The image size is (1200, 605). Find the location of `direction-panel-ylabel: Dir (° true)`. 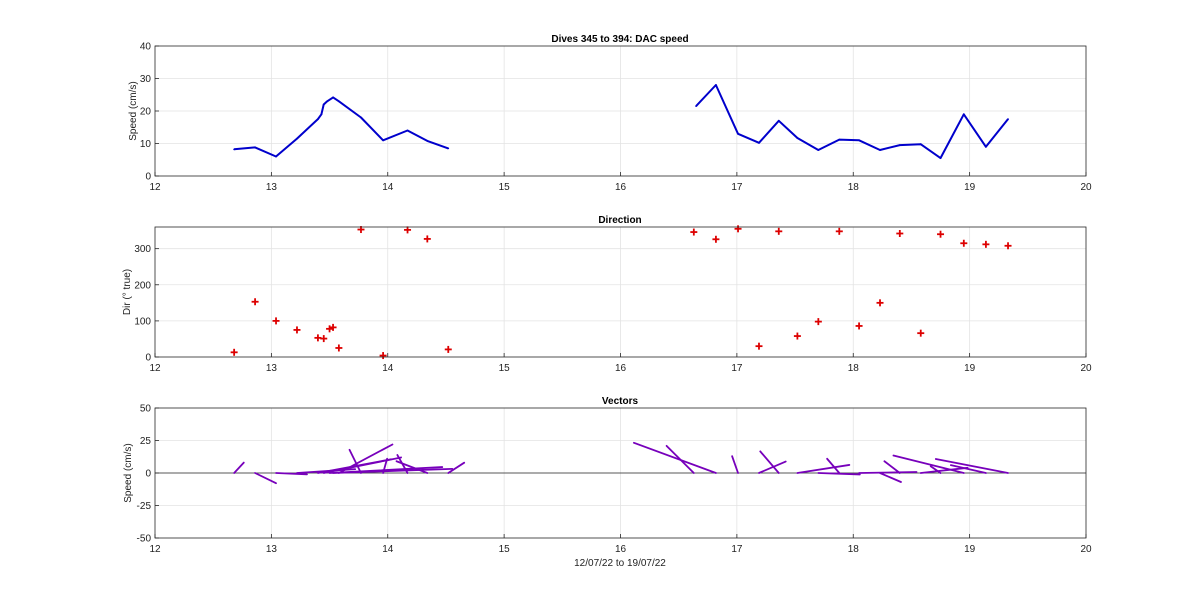

direction-panel-ylabel: Dir (° true) is located at coordinates (127, 292).